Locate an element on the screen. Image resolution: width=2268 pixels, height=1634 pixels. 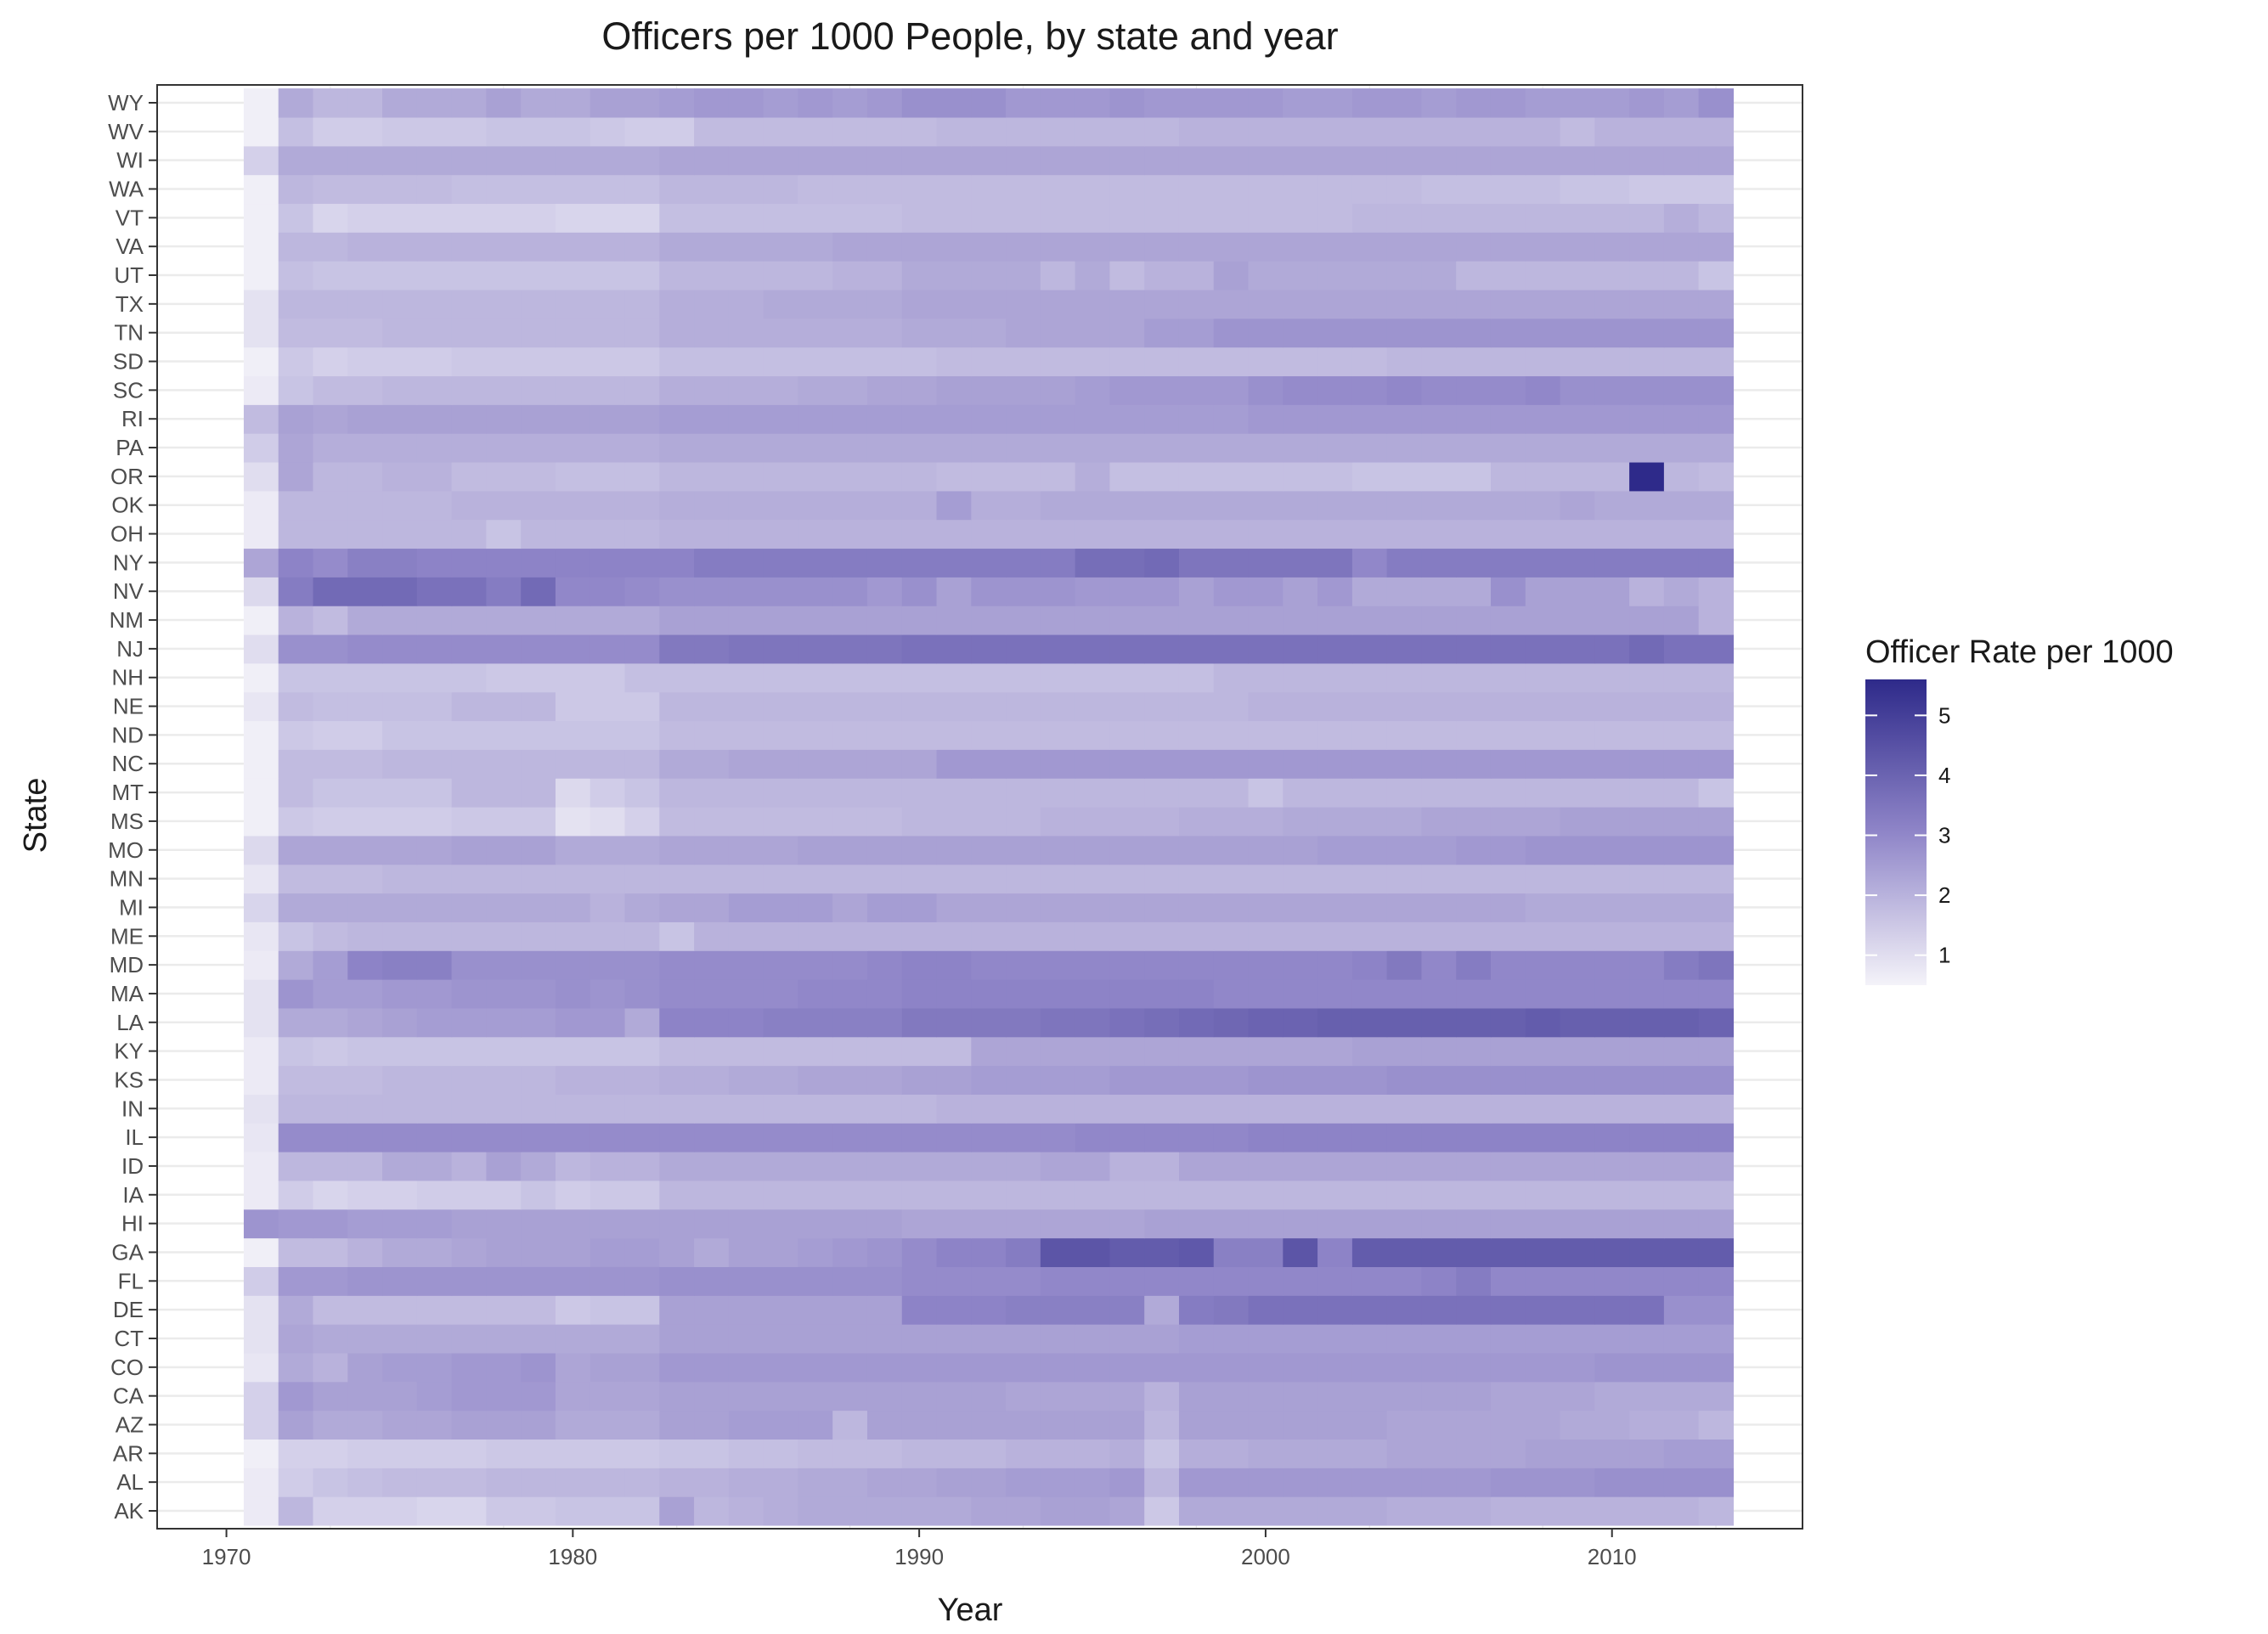
y-tick-label: WY is located at coordinates (126, 103).